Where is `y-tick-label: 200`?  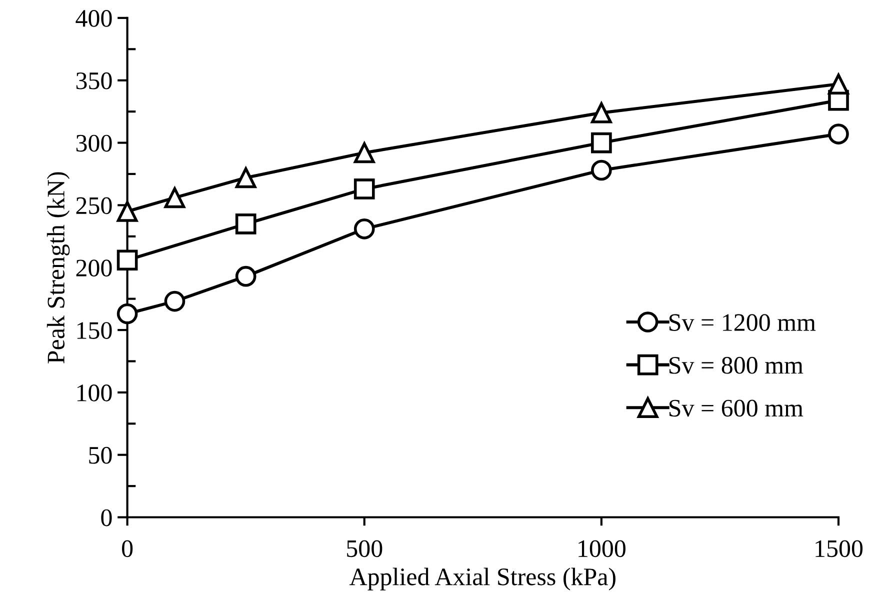
y-tick-label: 200 is located at coordinates (94, 268).